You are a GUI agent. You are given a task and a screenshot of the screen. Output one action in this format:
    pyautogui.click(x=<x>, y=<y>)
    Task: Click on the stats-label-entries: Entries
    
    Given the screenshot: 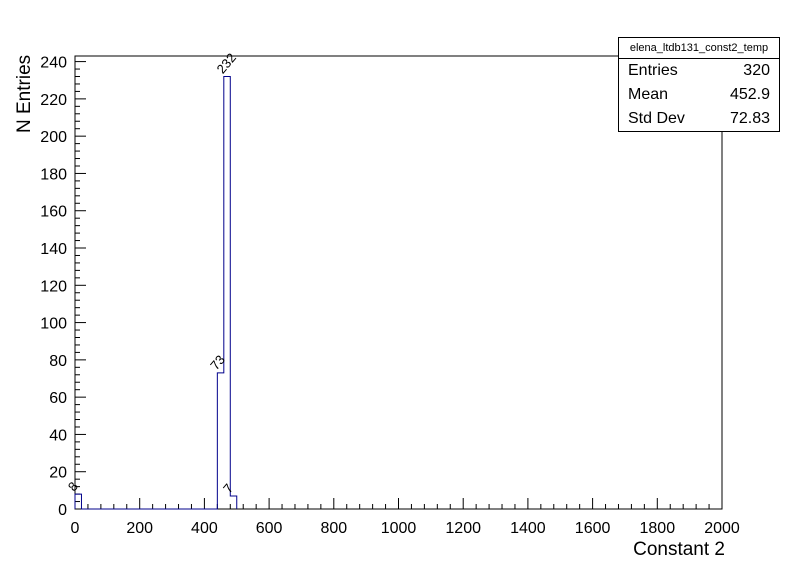 What is the action you would take?
    pyautogui.click(x=653, y=70)
    